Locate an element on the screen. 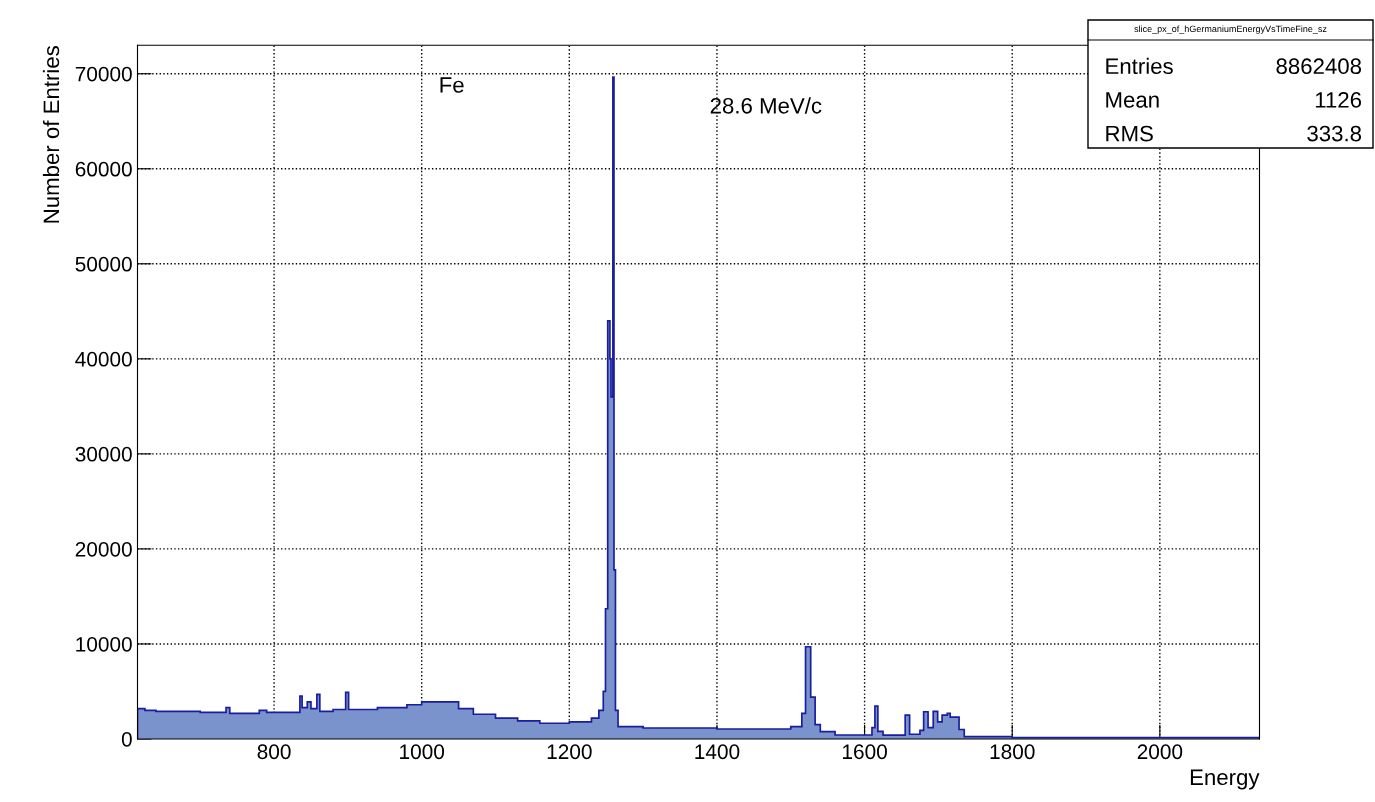  x-axis-title: Energy is located at coordinates (1225, 779).